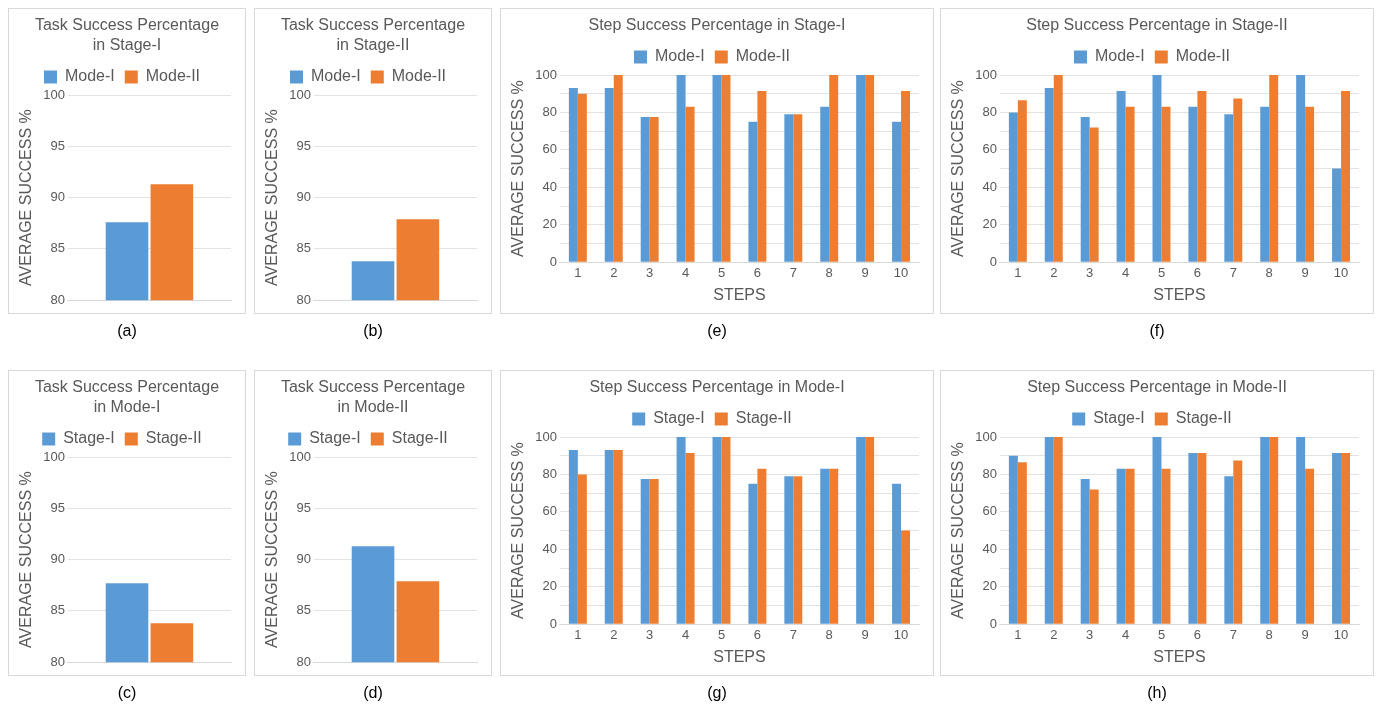 Image resolution: width=1379 pixels, height=706 pixels. What do you see at coordinates (679, 418) in the screenshot?
I see `legend-label: Stage-I` at bounding box center [679, 418].